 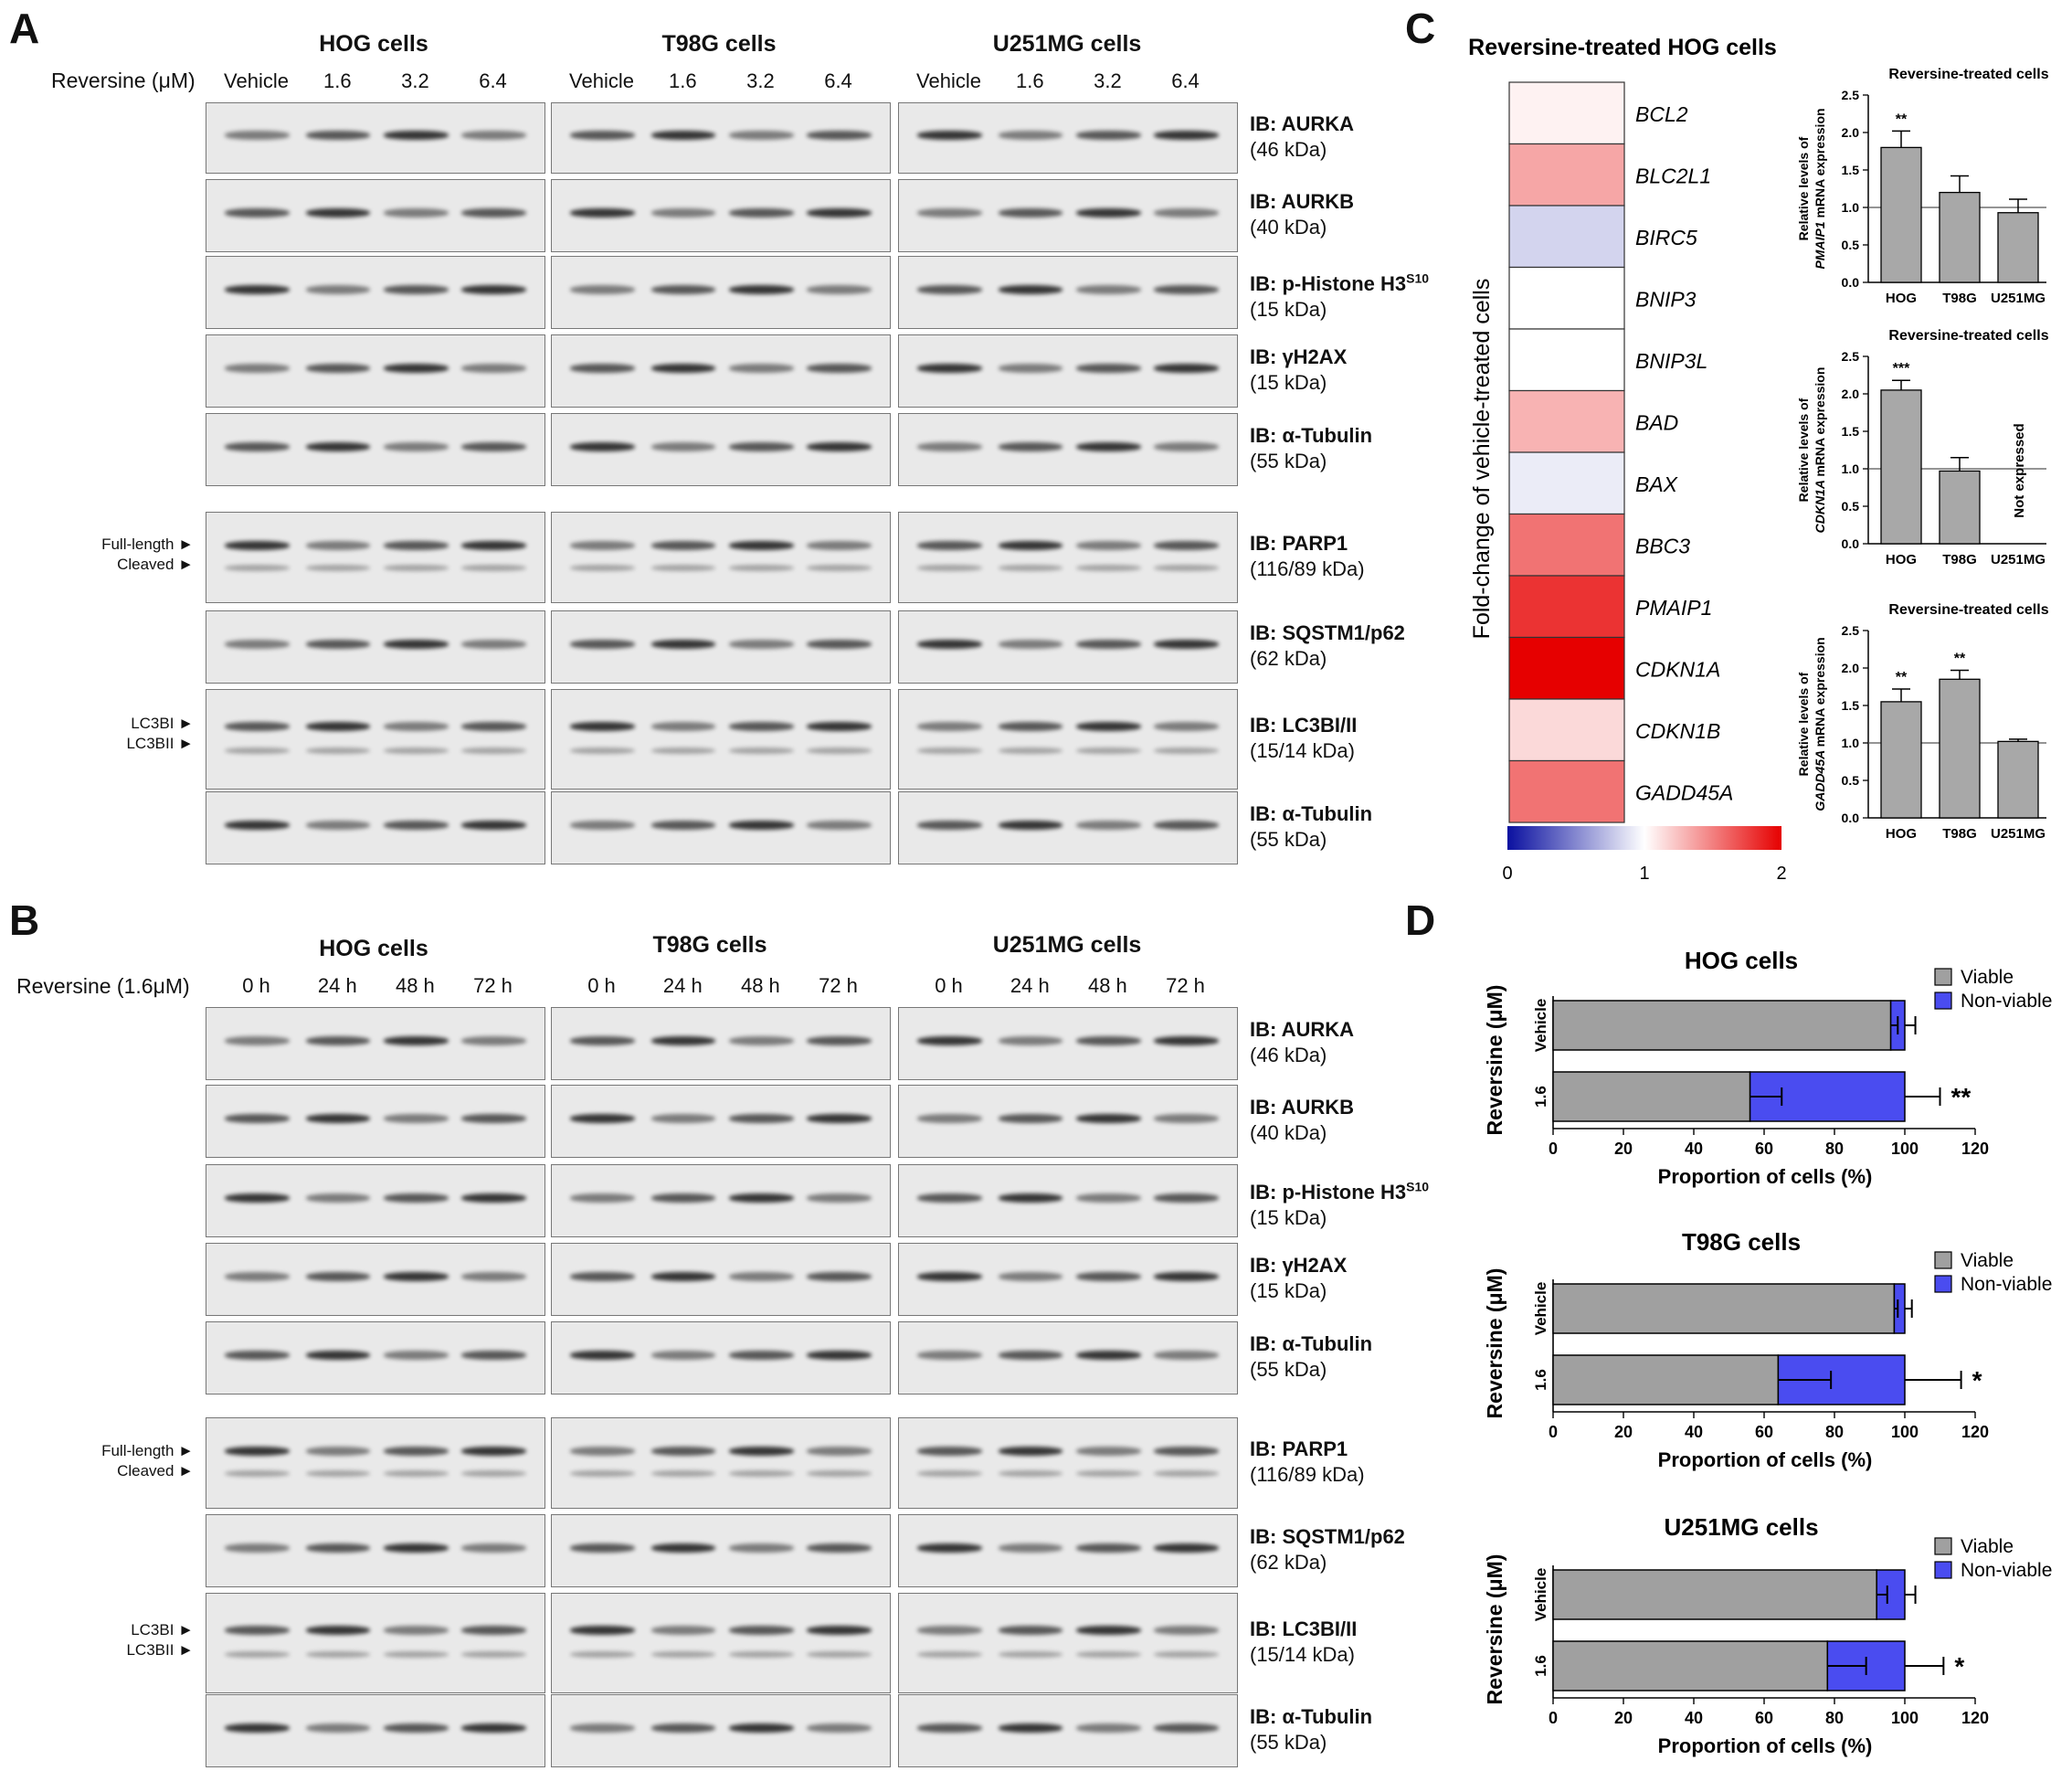 What do you see at coordinates (1307, 568) in the screenshot?
I see `panel-a-ib-kda: (116/89 kDa)` at bounding box center [1307, 568].